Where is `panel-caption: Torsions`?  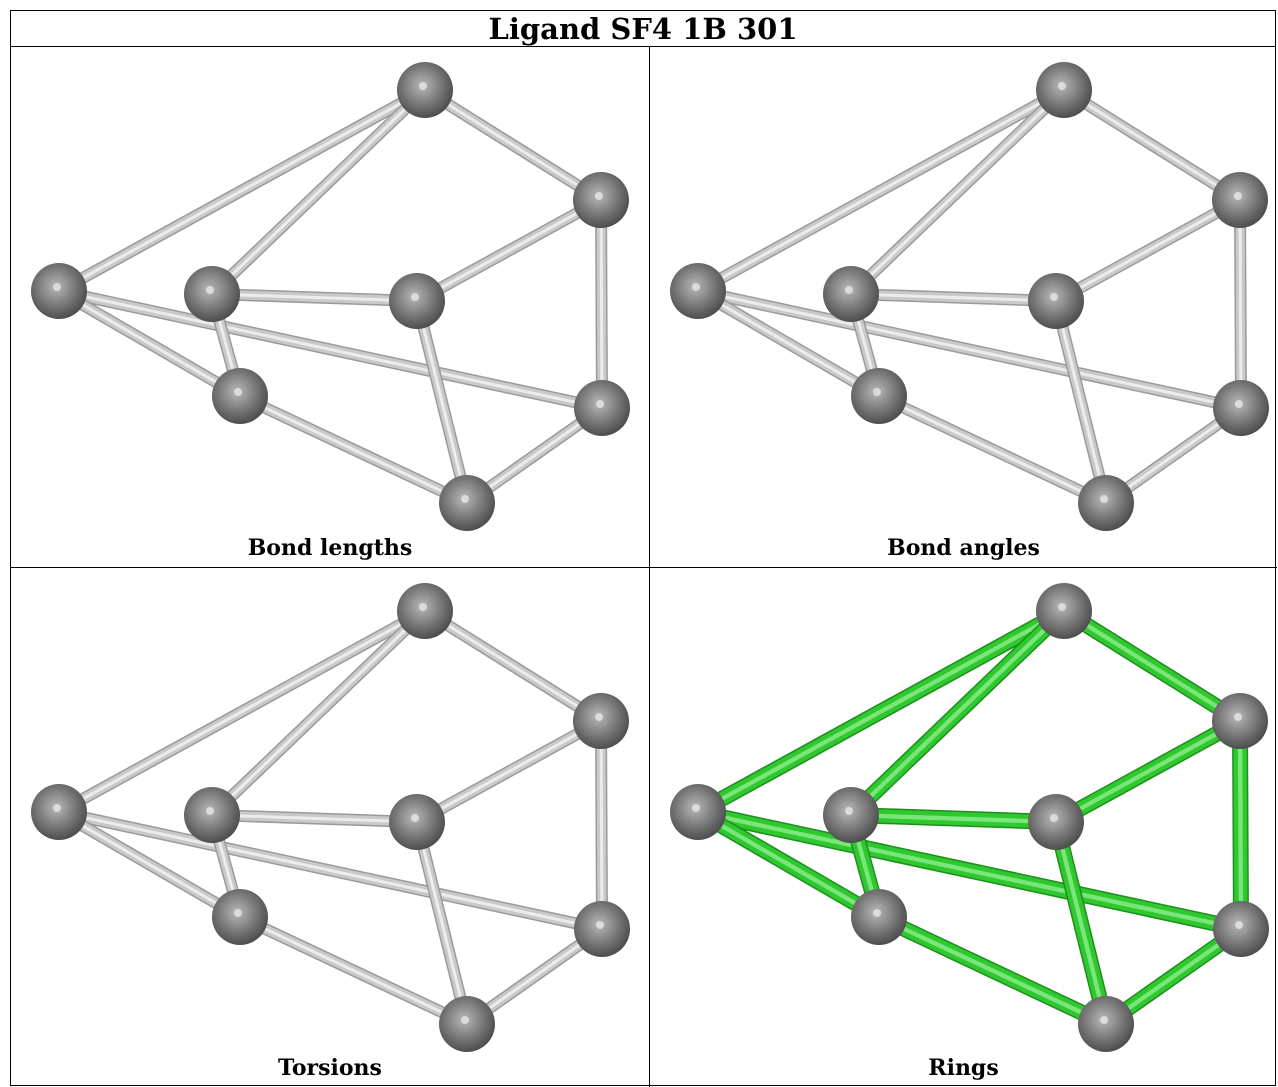
panel-caption: Torsions is located at coordinates (330, 1068).